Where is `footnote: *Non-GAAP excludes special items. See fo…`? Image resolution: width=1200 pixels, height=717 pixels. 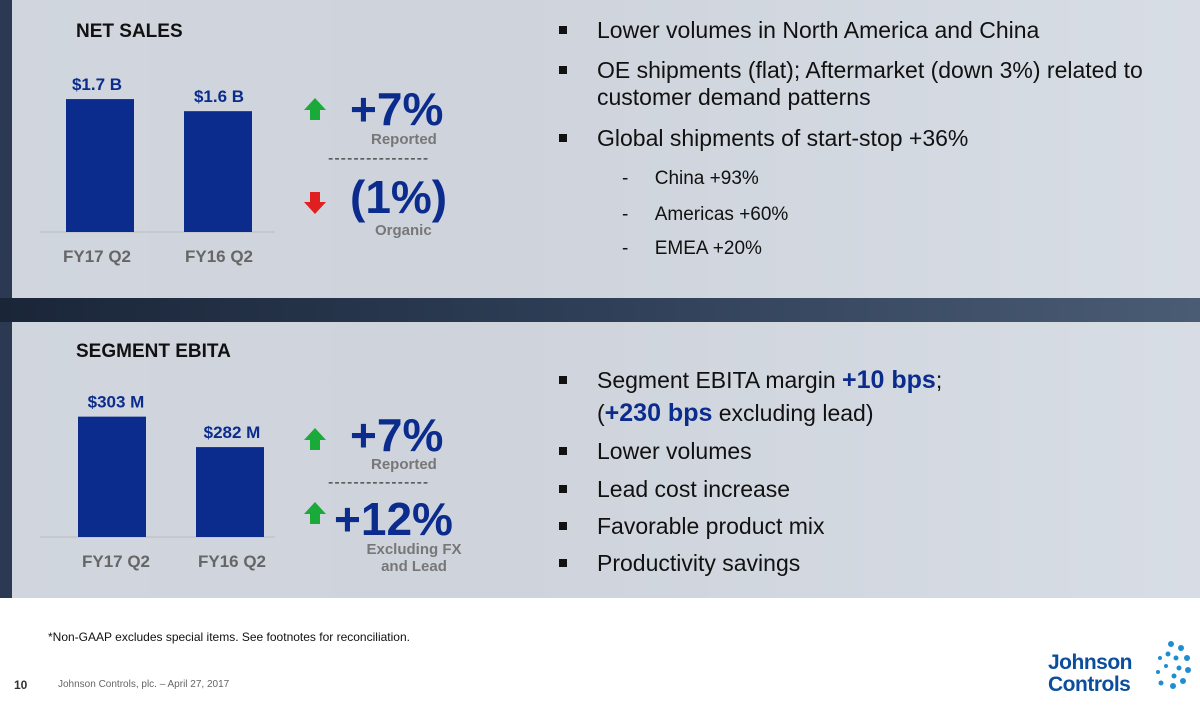 footnote: *Non-GAAP excludes special items. See fo… is located at coordinates (229, 637).